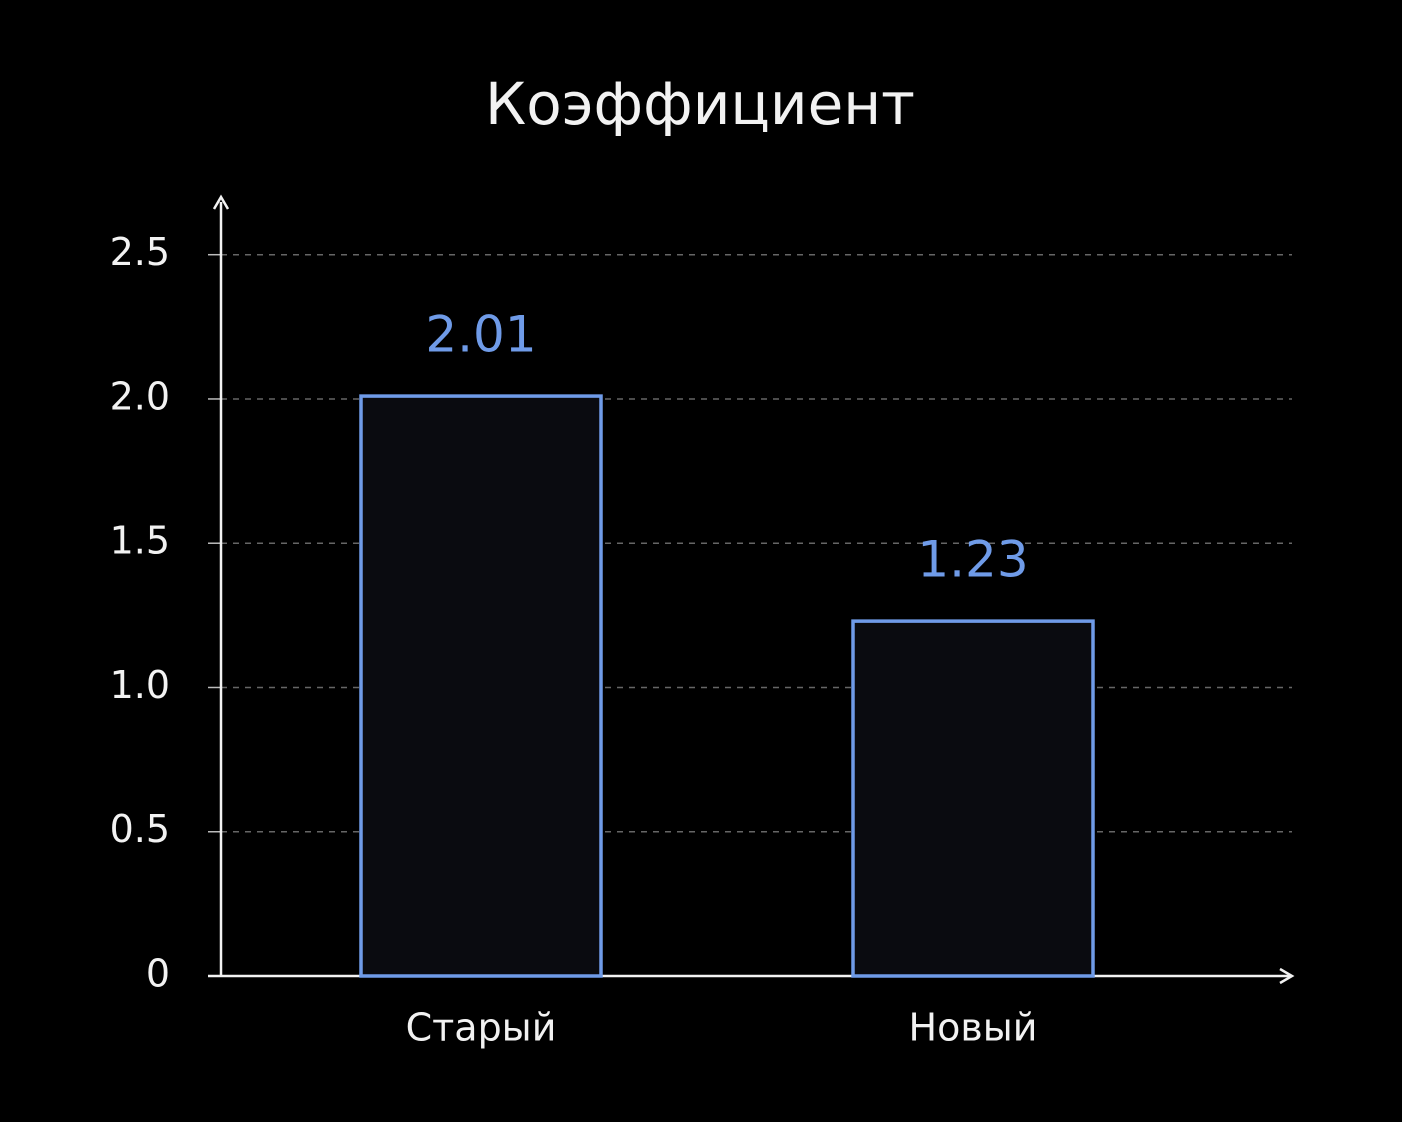 This screenshot has width=1402, height=1122. What do you see at coordinates (140, 396) in the screenshot?
I see `y-tick-label: 2.0` at bounding box center [140, 396].